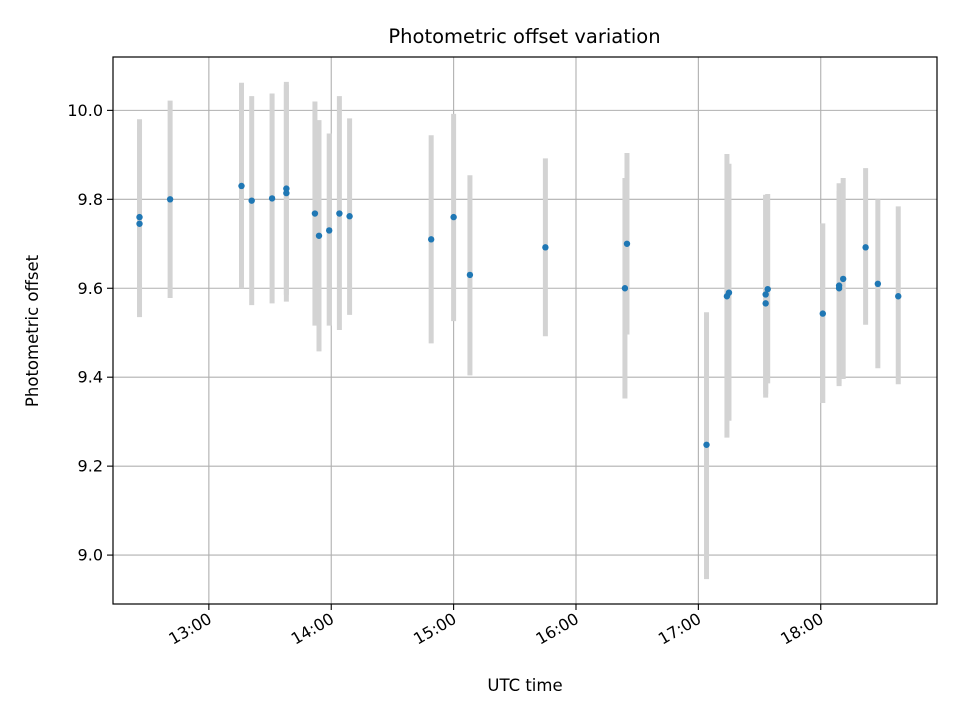 The image size is (960, 720). What do you see at coordinates (90, 466) in the screenshot?
I see `y-tick-label: 9.2` at bounding box center [90, 466].